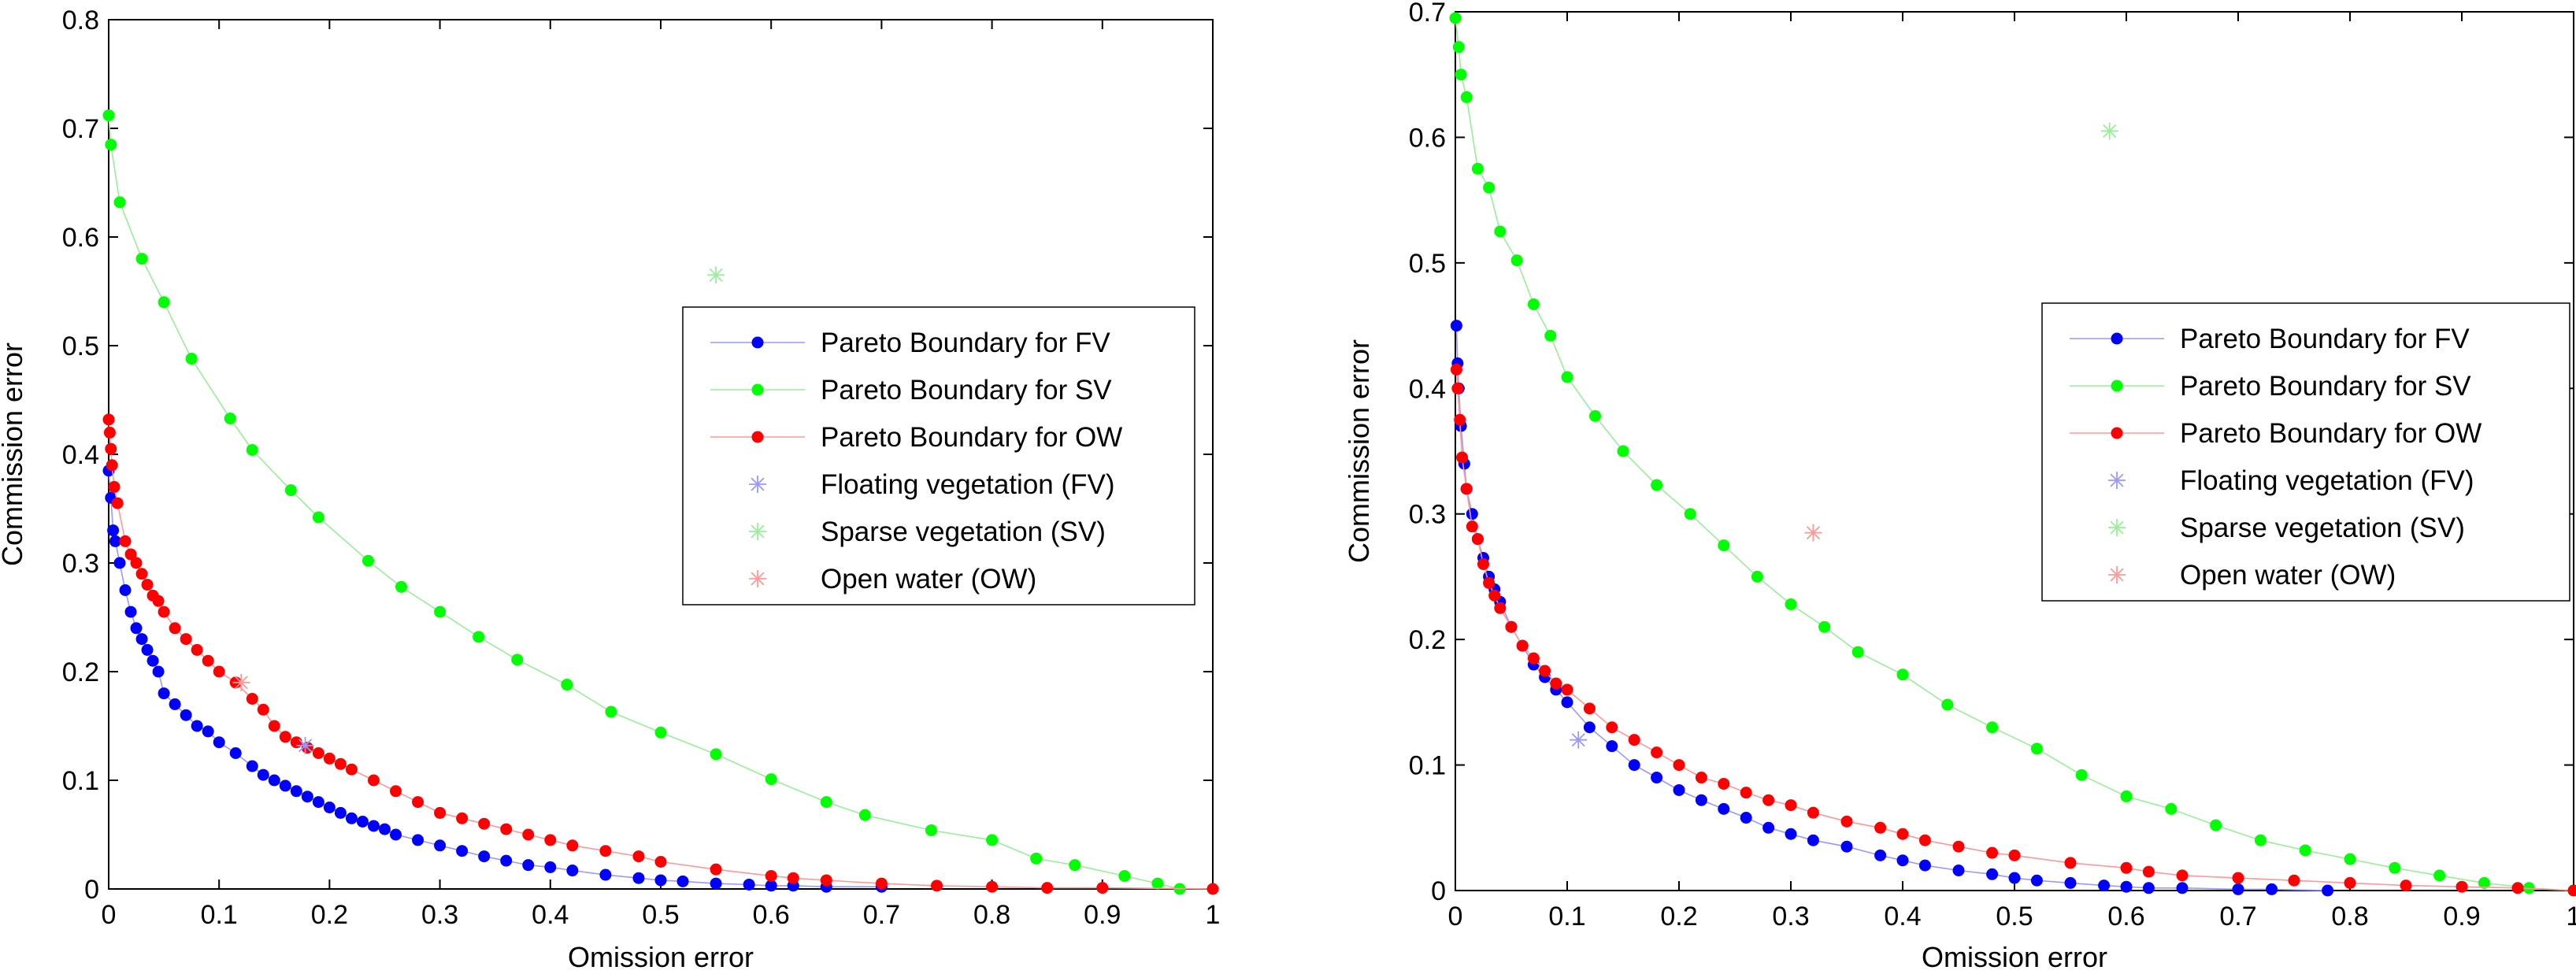  What do you see at coordinates (91, 890) in the screenshot?
I see `y-tick-label: 0` at bounding box center [91, 890].